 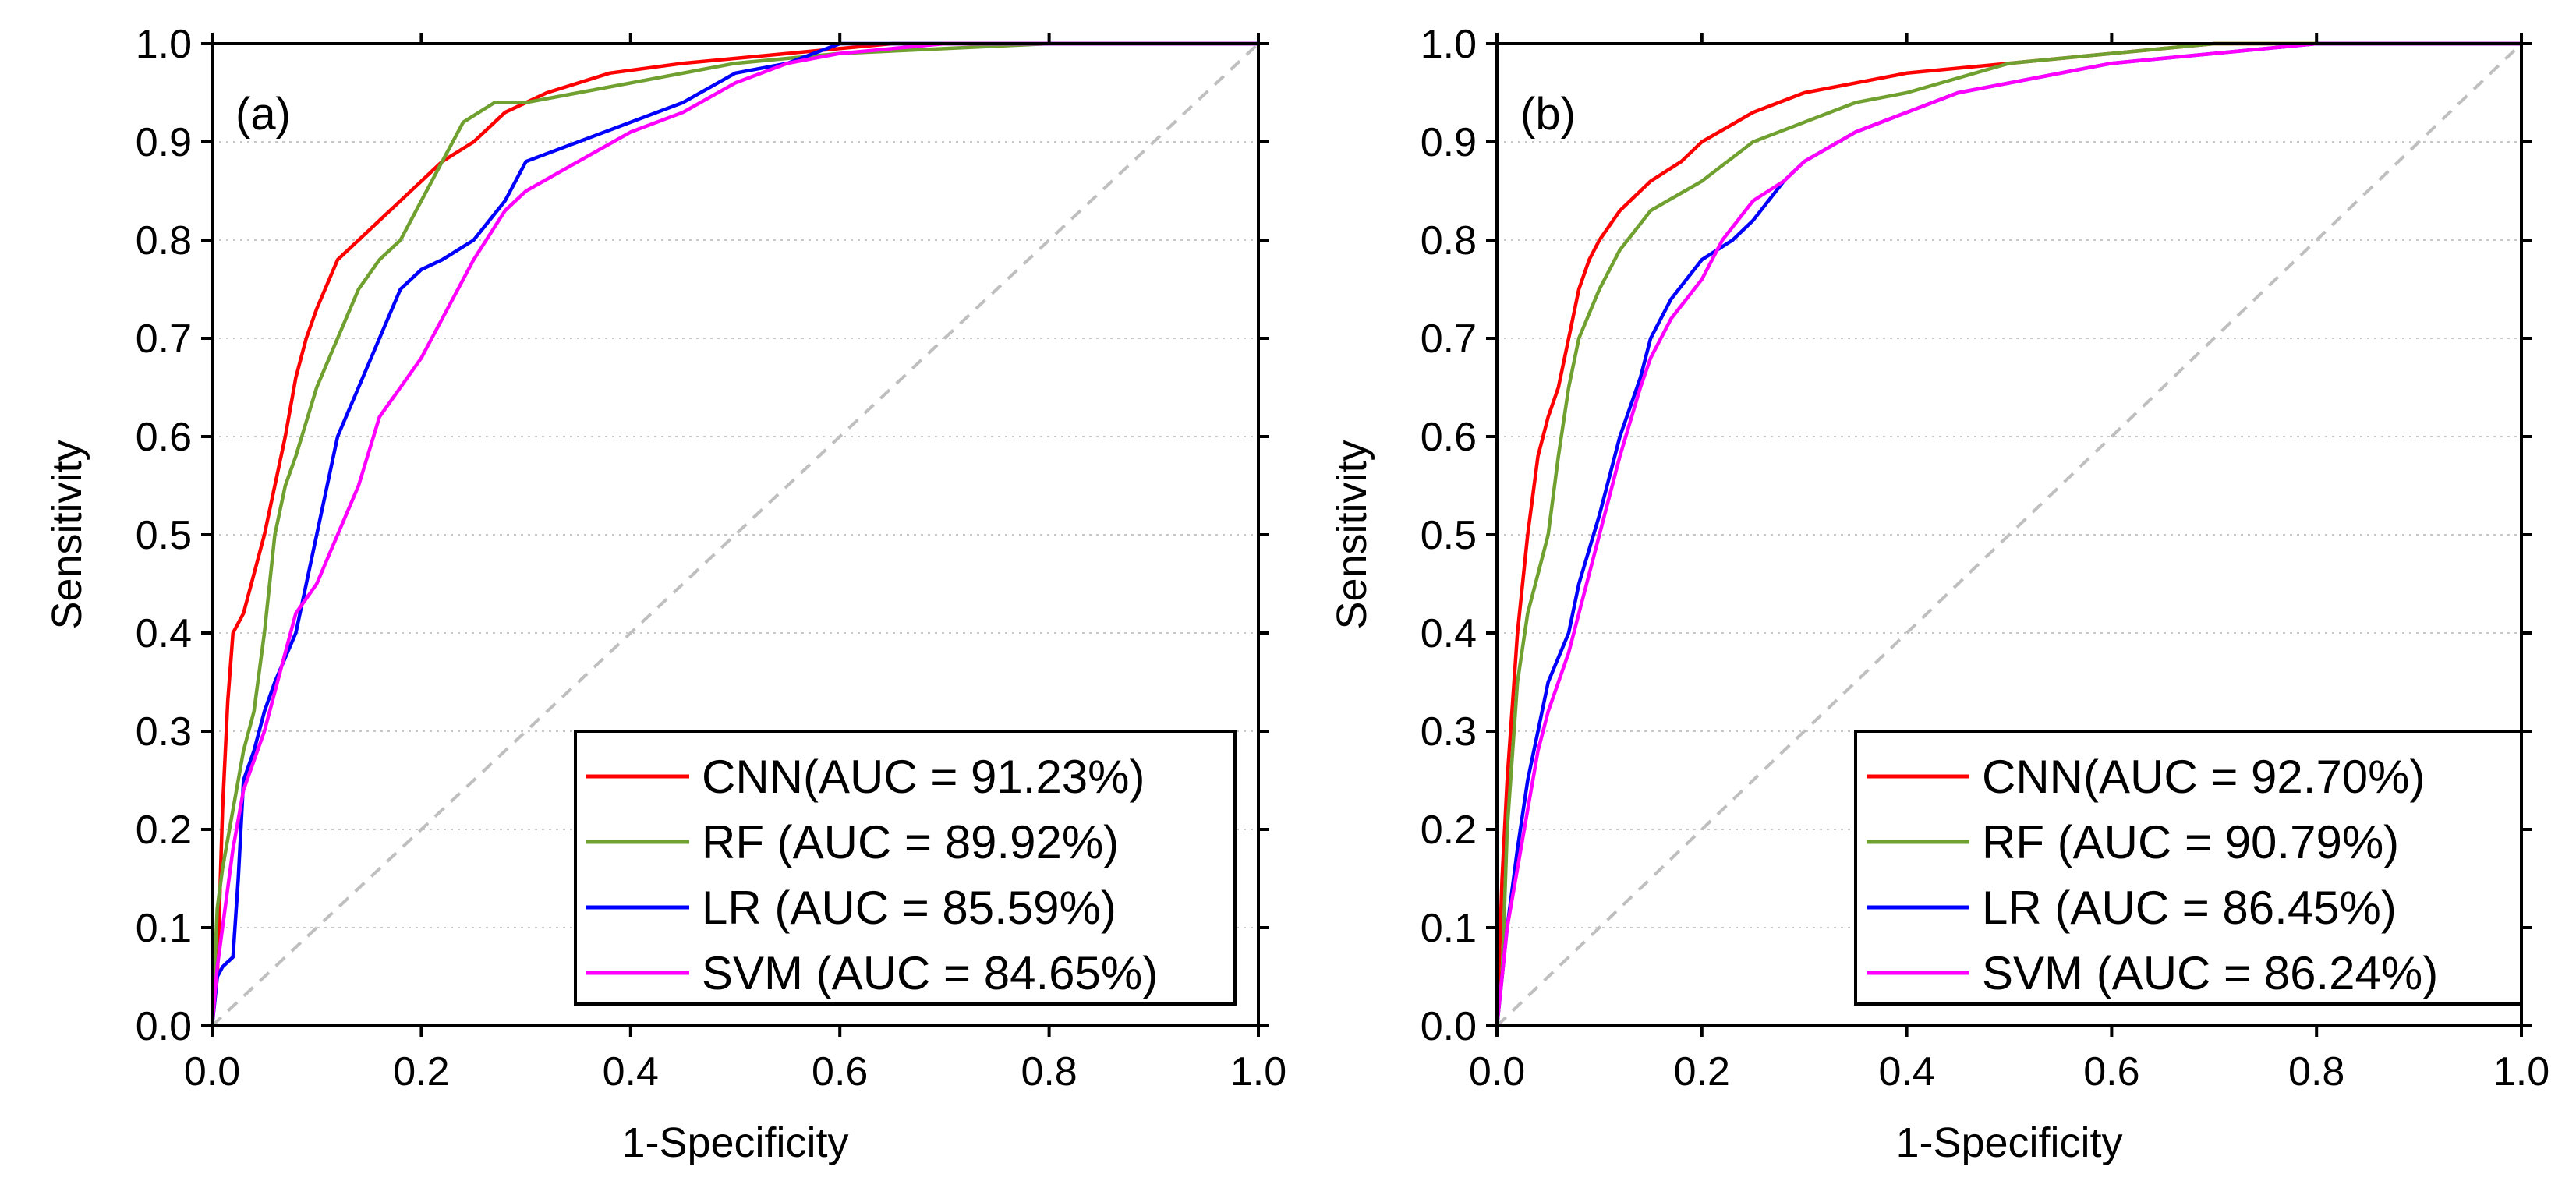 I want to click on legend-entry: SVM (AUC = 84.65%), so click(x=930, y=973).